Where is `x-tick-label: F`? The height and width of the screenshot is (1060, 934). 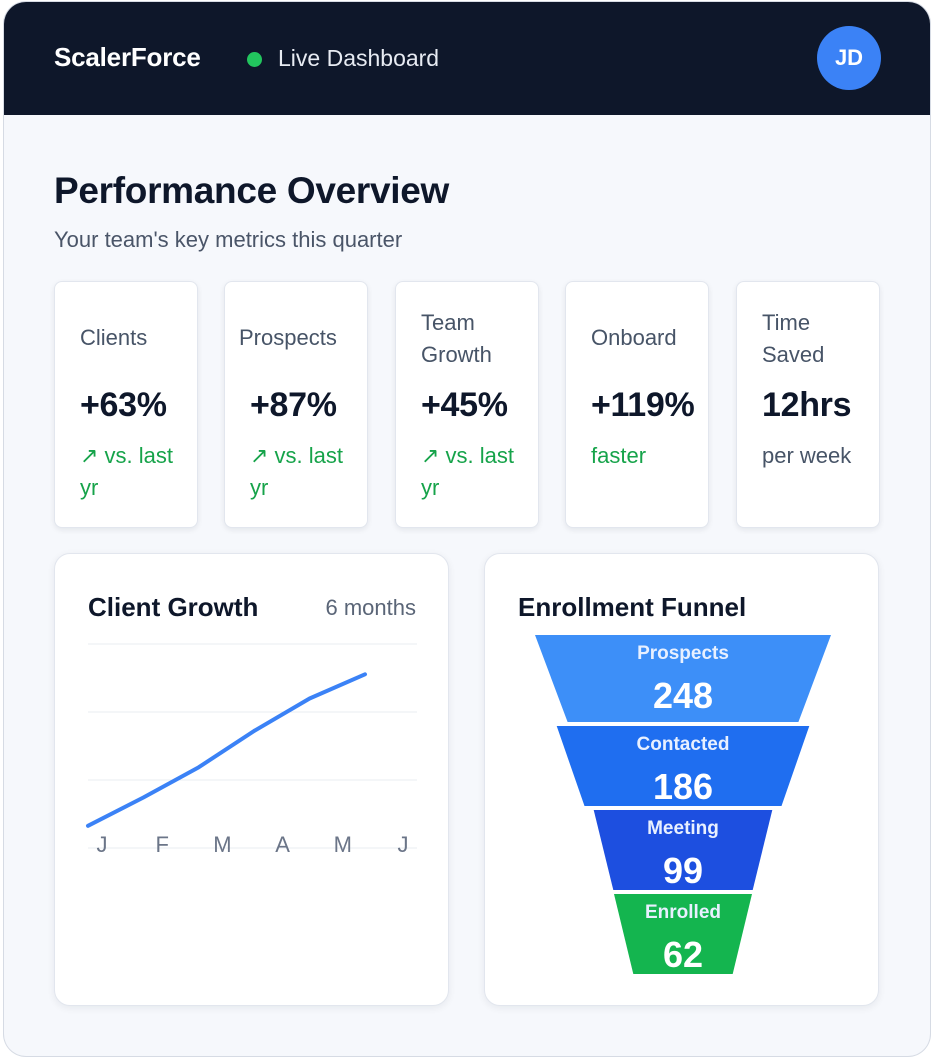
x-tick-label: F is located at coordinates (161, 844).